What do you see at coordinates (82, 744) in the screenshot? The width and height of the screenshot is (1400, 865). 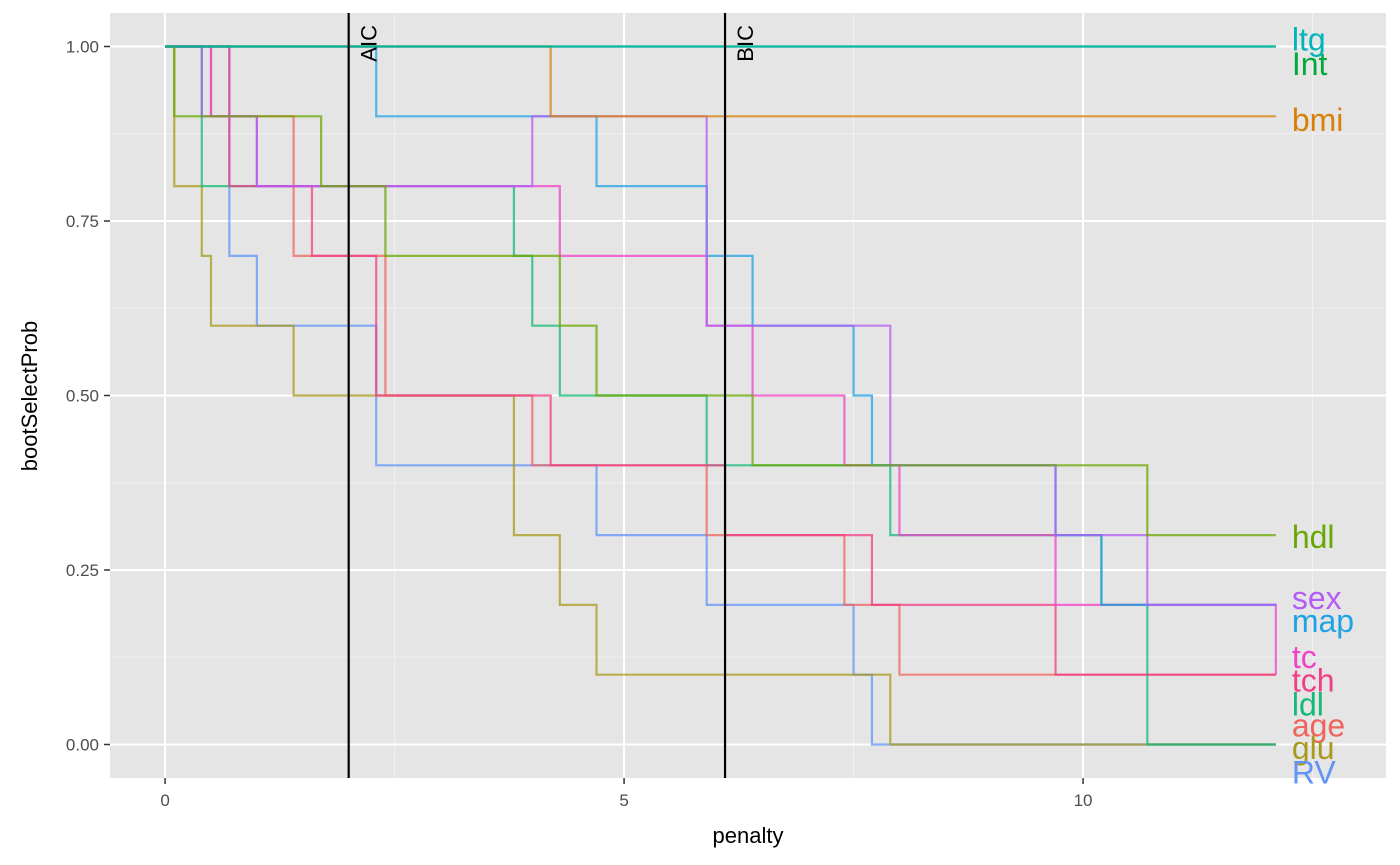 I see `y-tick-label: 0.00` at bounding box center [82, 744].